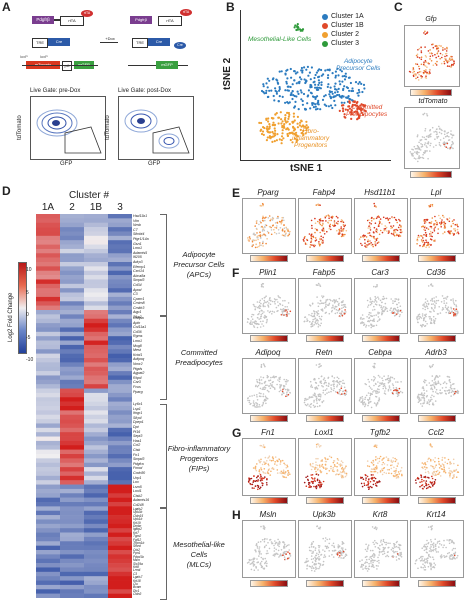  I want to click on group-label-mlc: Mesothelial-like Cells (MLCs), so click(199, 555).